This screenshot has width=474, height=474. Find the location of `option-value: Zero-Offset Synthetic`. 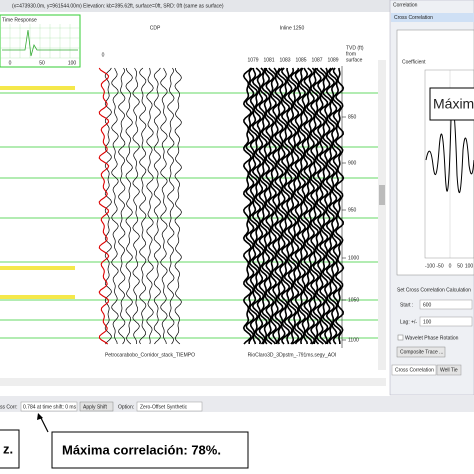

option-value: Zero-Offset Synthetic is located at coordinates (164, 407).